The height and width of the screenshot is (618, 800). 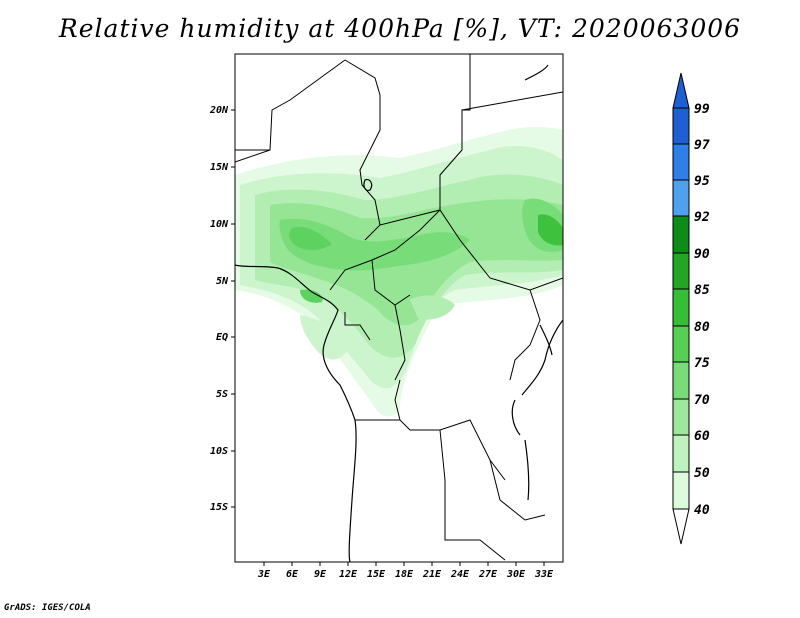 What do you see at coordinates (376, 574) in the screenshot?
I see `x-tick-label: 15E` at bounding box center [376, 574].